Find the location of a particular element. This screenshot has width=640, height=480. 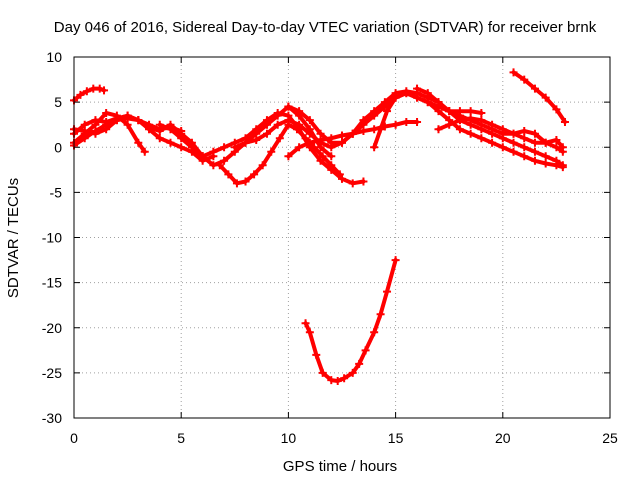

y-tick-label: -25 is located at coordinates (52, 373).